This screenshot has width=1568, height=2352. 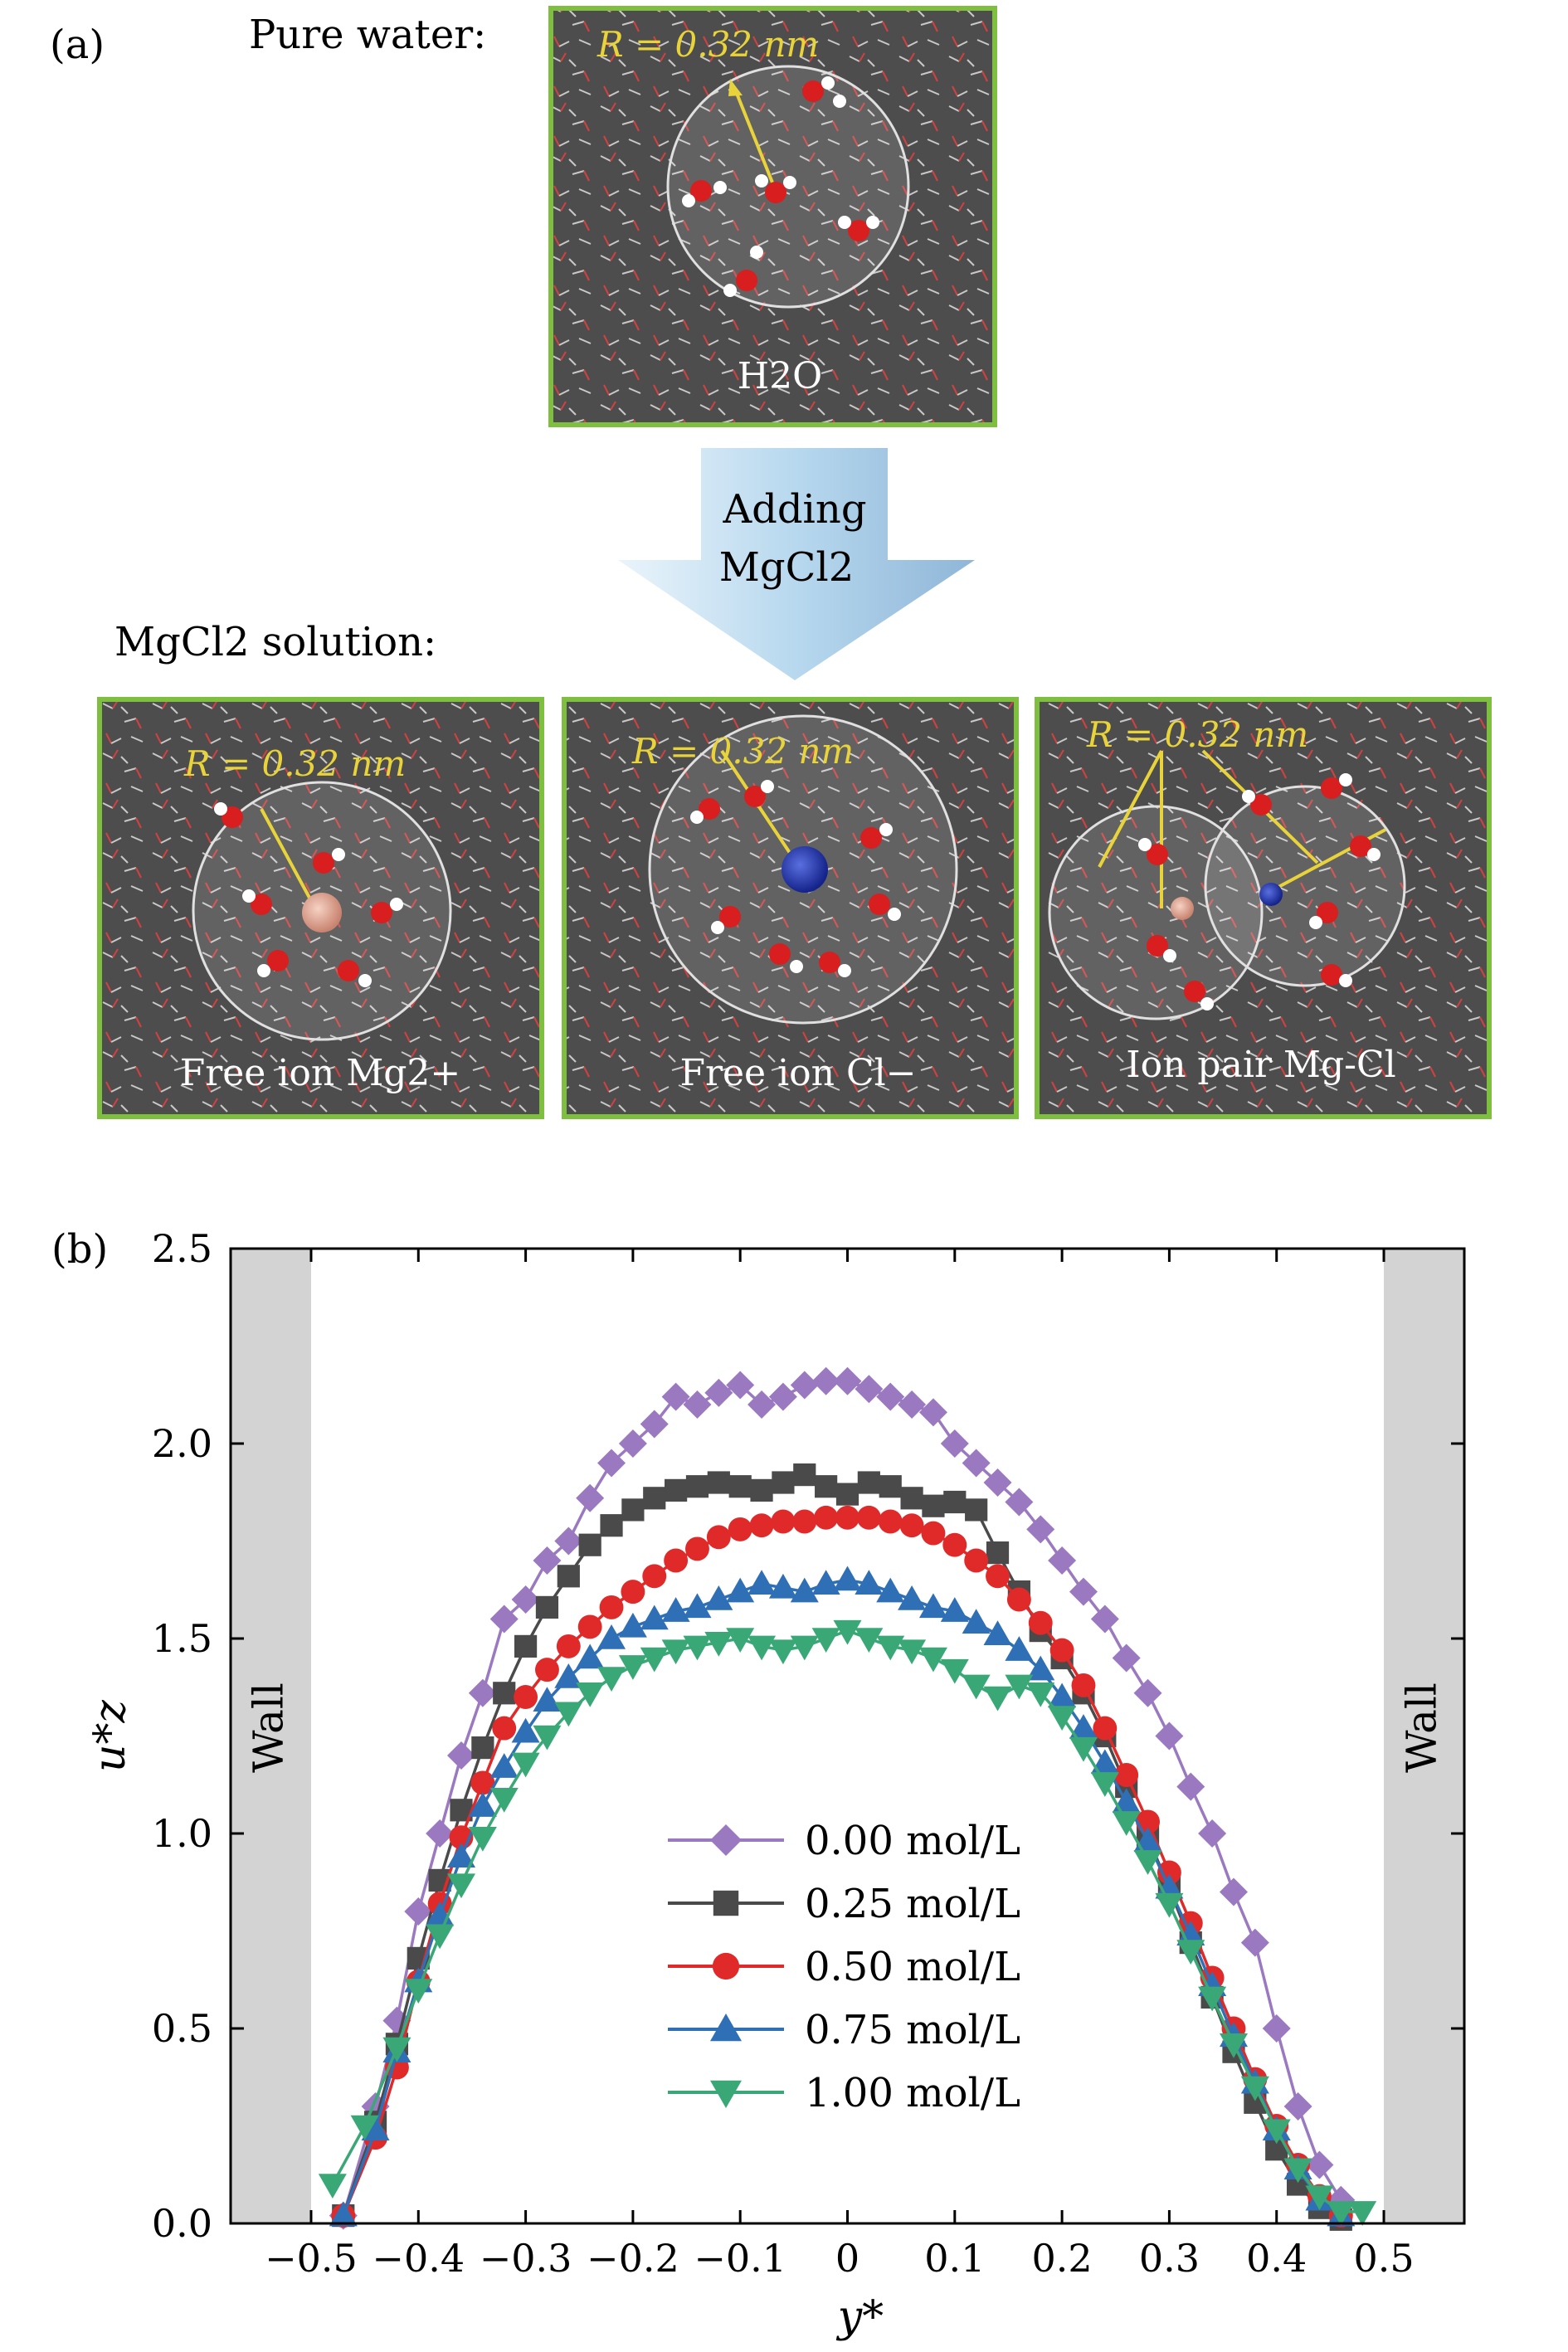 I want to click on x-tick-label: 0.1, so click(x=954, y=2258).